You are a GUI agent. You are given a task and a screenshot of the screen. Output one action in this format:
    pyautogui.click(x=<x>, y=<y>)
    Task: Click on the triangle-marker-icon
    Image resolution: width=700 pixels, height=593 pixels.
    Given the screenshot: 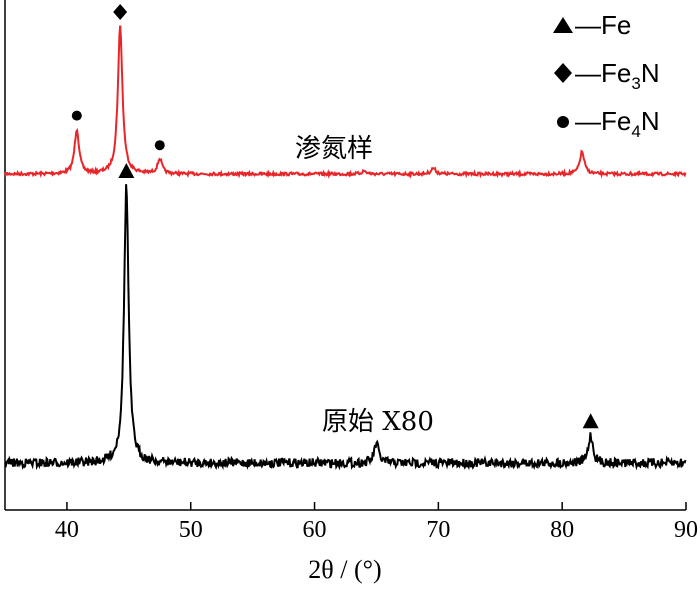 What is the action you would take?
    pyautogui.click(x=563, y=25)
    